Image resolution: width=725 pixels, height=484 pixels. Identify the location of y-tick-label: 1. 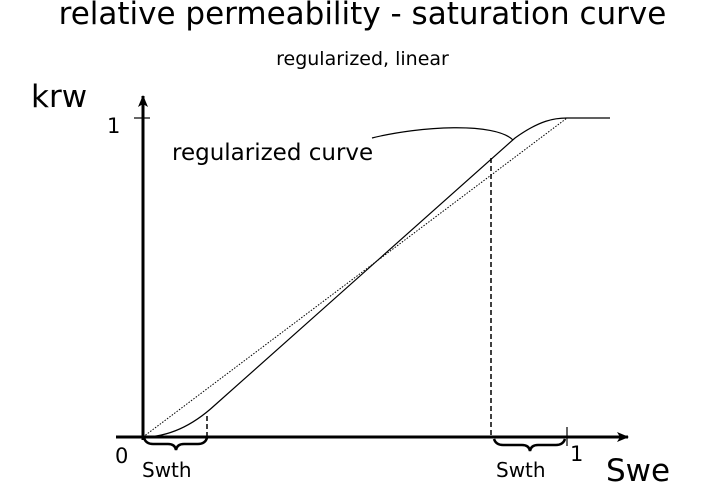
(113, 126).